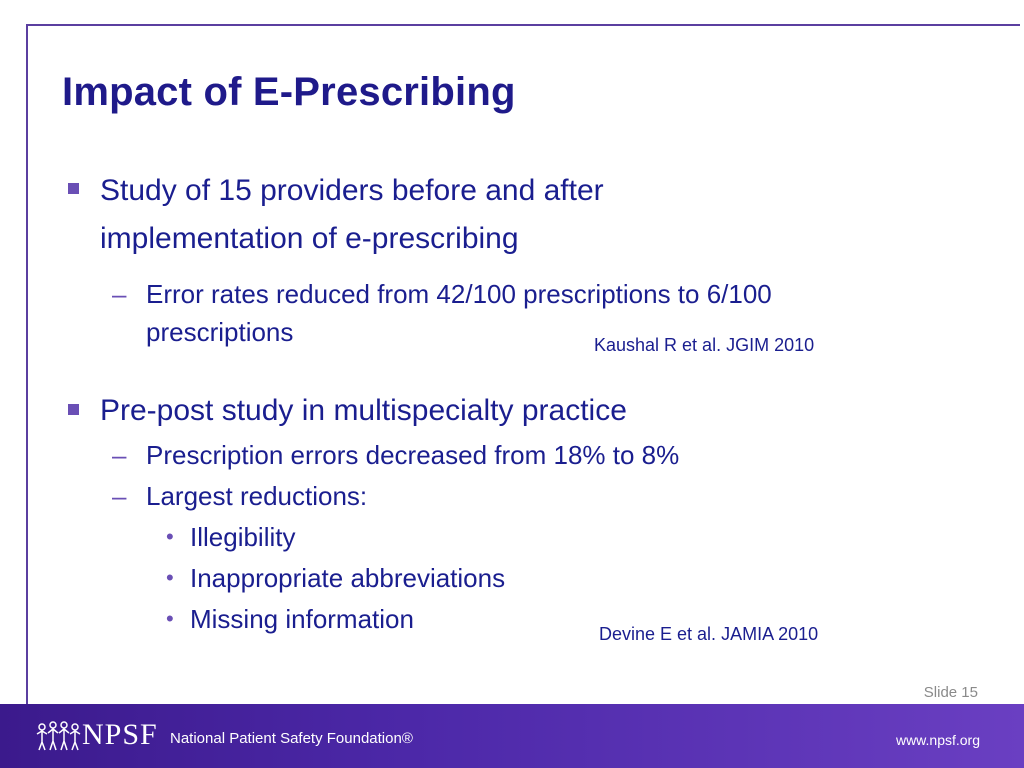 The image size is (1024, 768). Describe the element at coordinates (709, 634) in the screenshot. I see `reference-devine: Devine E et al. JAMIA 2010` at that location.